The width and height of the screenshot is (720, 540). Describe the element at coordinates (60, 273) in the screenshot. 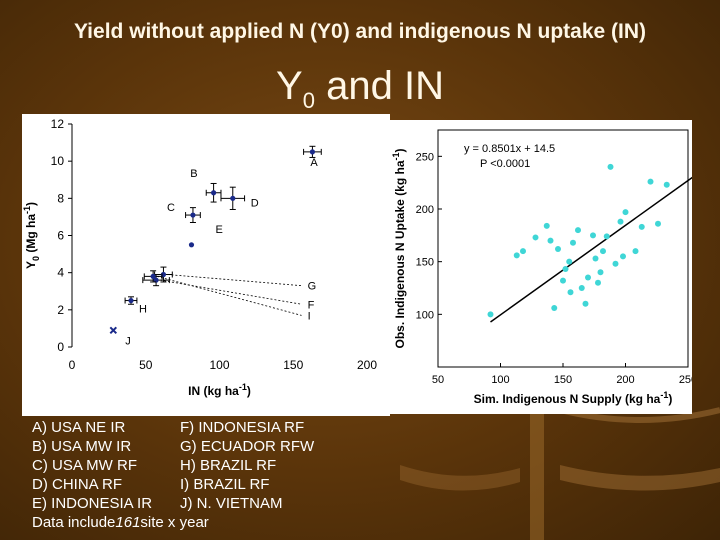

I see `y-tick-label: 4` at that location.